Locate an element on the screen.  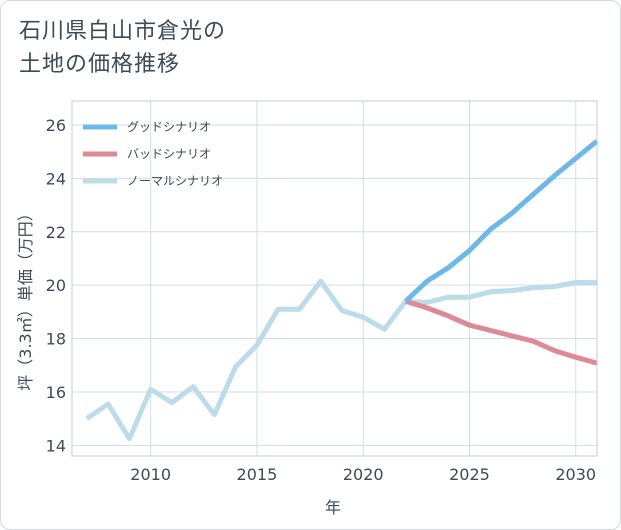
page-title: 石川県白山市倉光の 土地の価格推移 is located at coordinates (122, 48).